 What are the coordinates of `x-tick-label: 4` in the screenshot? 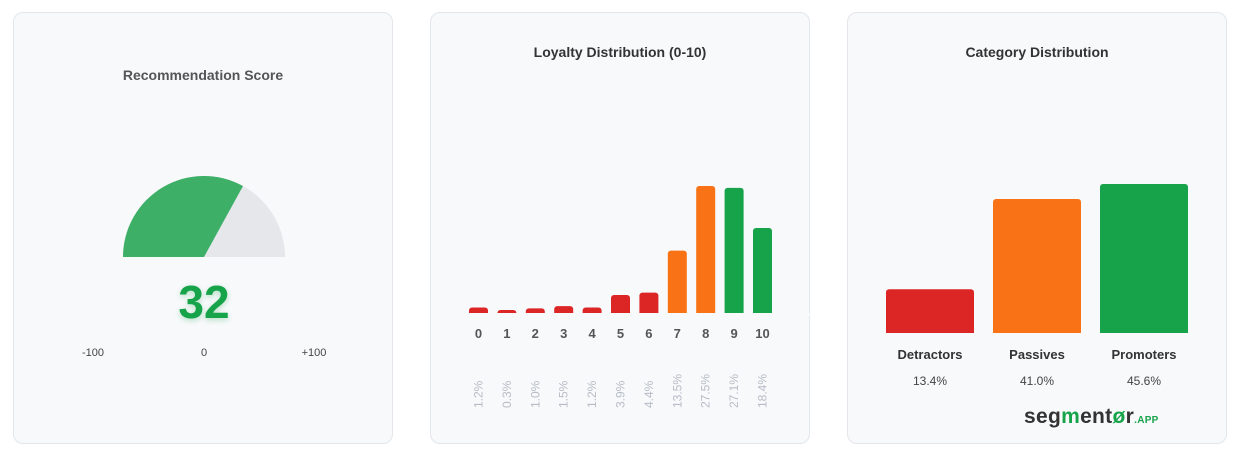 It's located at (592, 333).